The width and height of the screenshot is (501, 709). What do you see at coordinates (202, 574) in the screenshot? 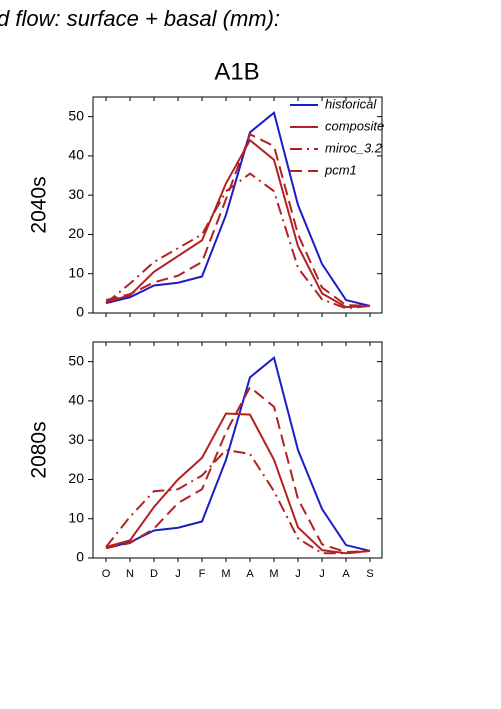
I see `x-tick-label: F` at bounding box center [202, 574].